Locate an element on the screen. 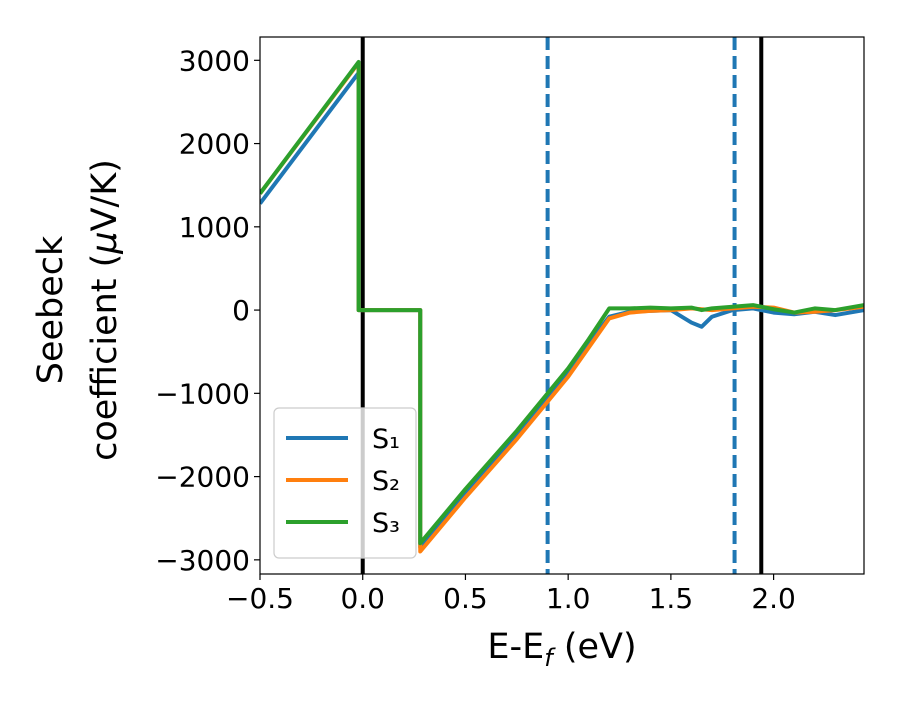 The width and height of the screenshot is (900, 704). y-label-part: coefficient ( is located at coordinates (105, 357).